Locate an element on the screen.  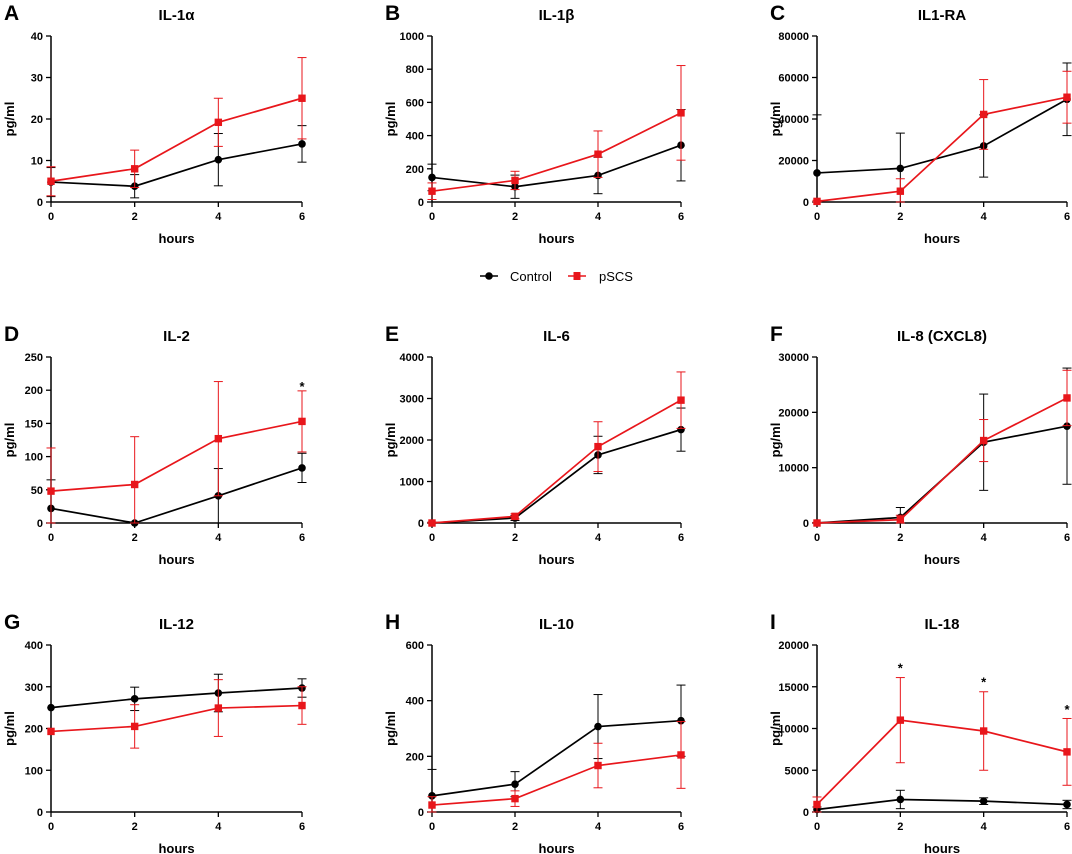
legend-label-pscs: pSCS is located at coordinates (616, 276).